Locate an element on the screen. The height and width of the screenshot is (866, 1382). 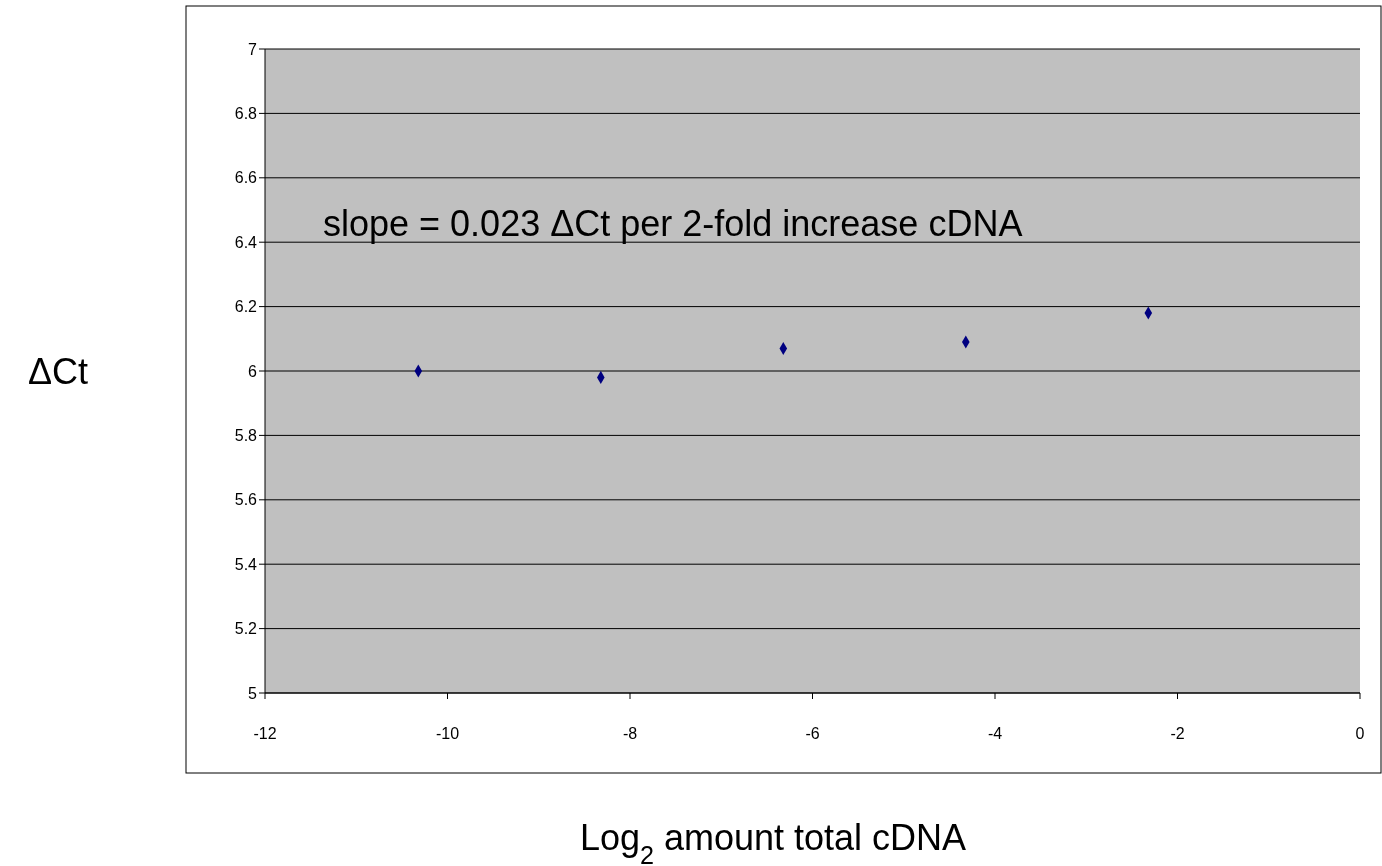
y-axis-title: ΔCt is located at coordinates (58, 371).